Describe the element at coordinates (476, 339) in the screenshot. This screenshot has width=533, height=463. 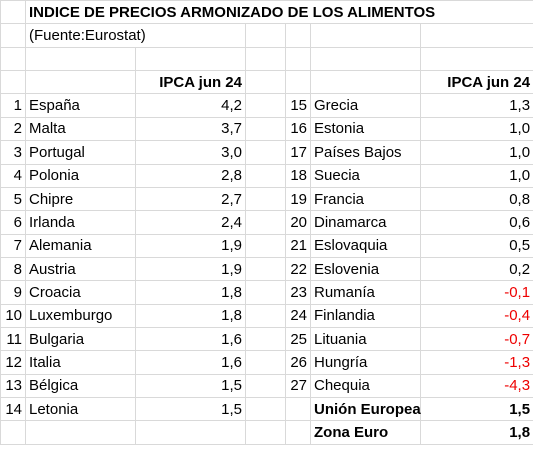
I see `value: -0,7` at that location.